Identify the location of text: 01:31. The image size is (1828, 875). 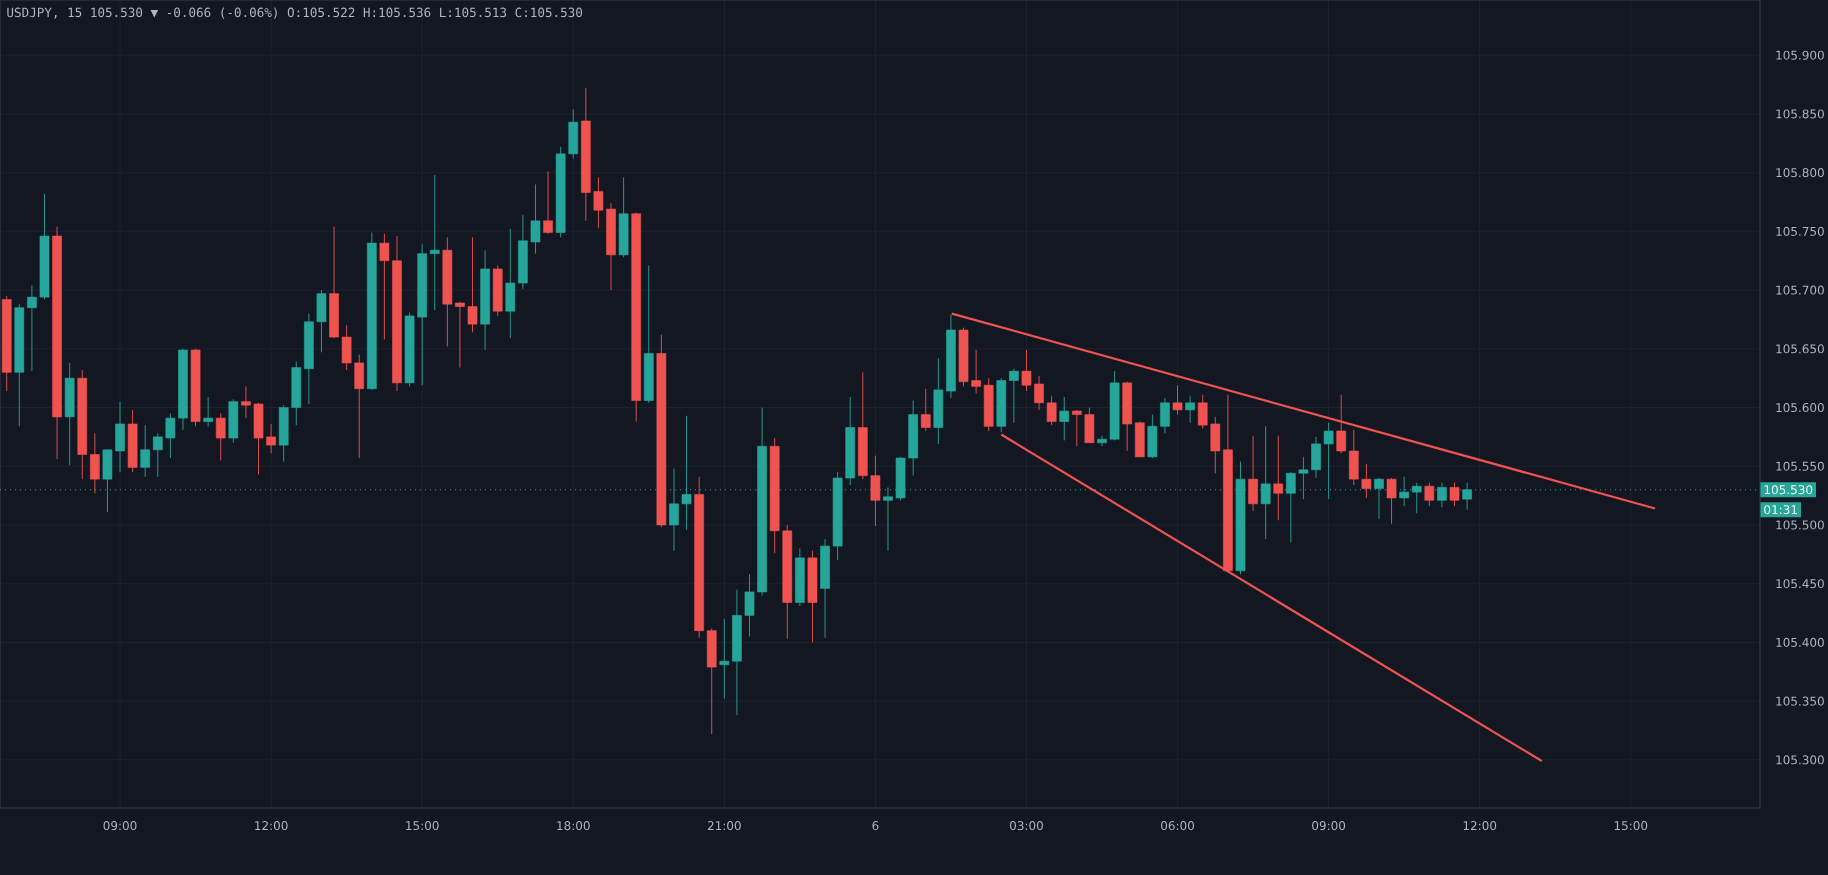
(1780, 510).